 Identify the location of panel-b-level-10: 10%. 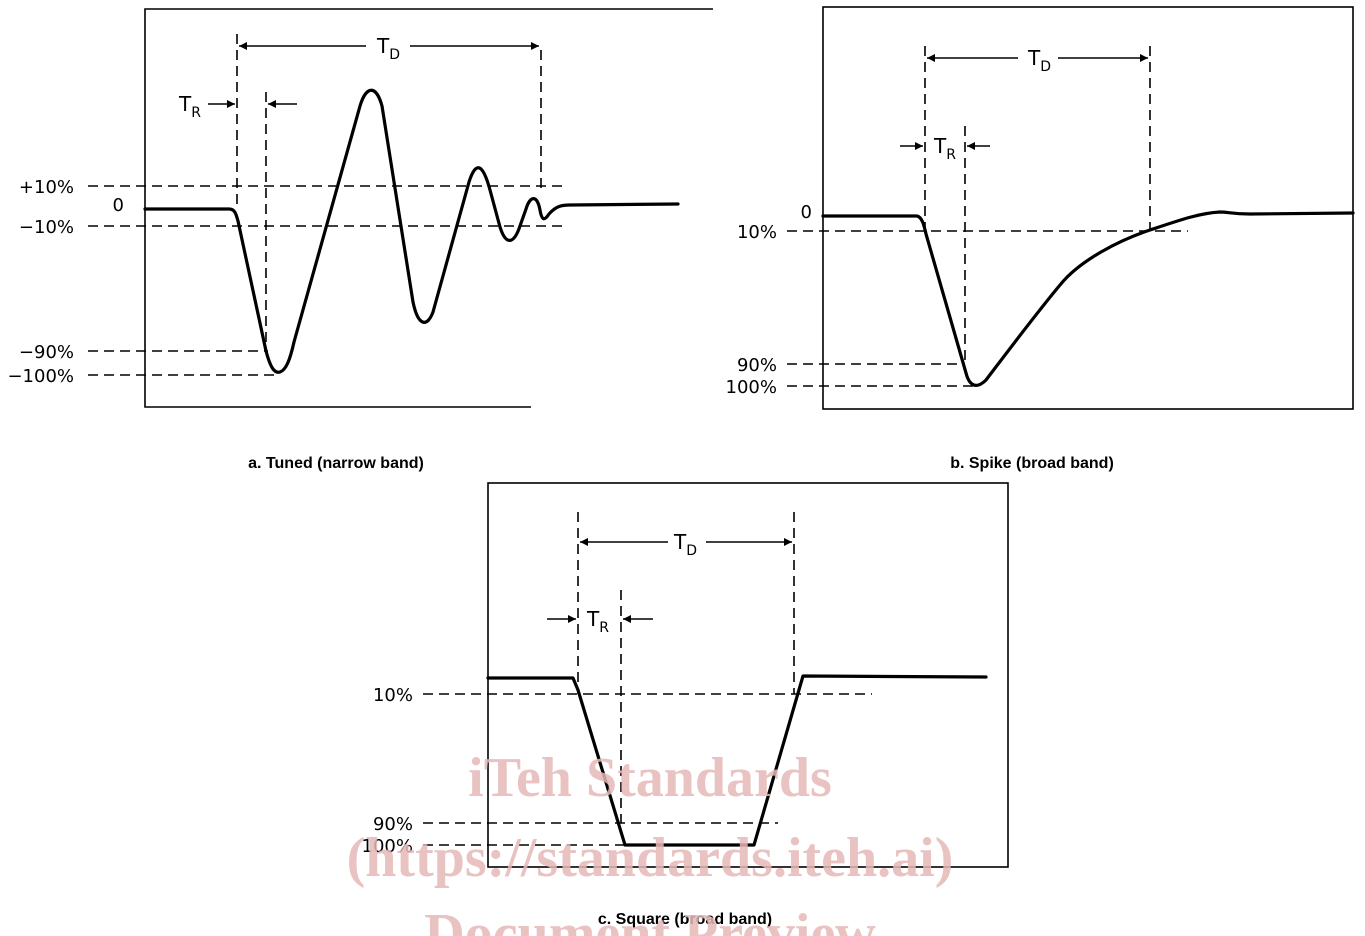
(757, 232).